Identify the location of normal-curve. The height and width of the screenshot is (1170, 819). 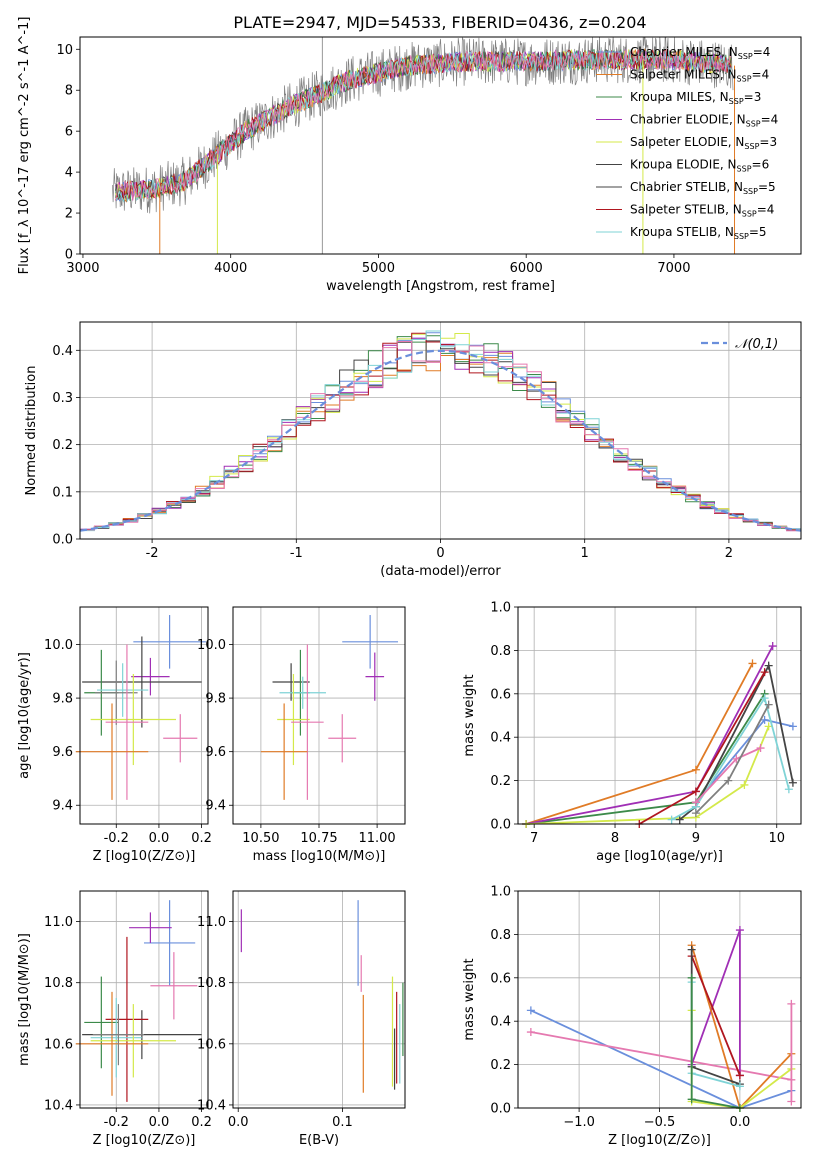
(440, 440).